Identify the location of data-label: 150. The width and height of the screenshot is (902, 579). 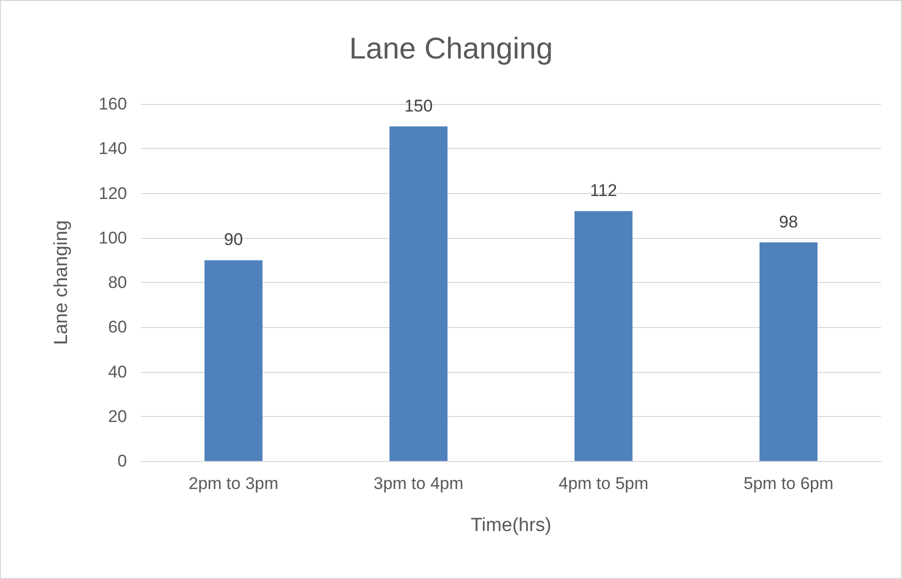
(418, 106).